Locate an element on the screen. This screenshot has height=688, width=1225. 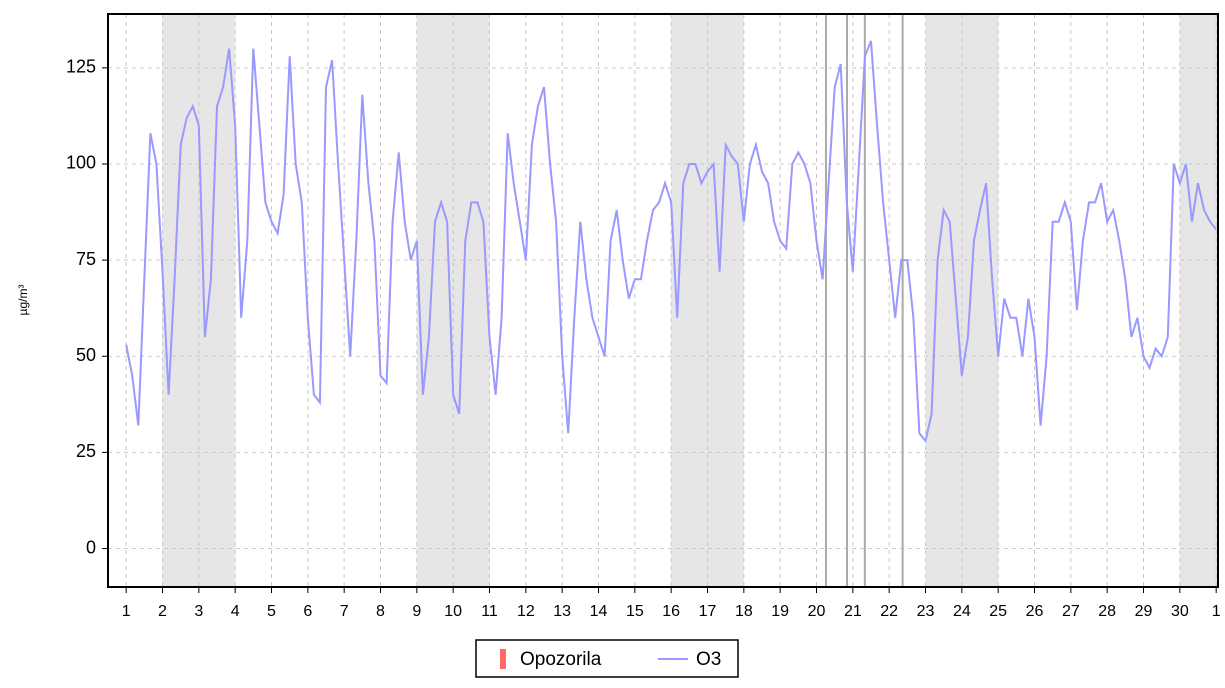
x-tick-label: 21 is located at coordinates (853, 611).